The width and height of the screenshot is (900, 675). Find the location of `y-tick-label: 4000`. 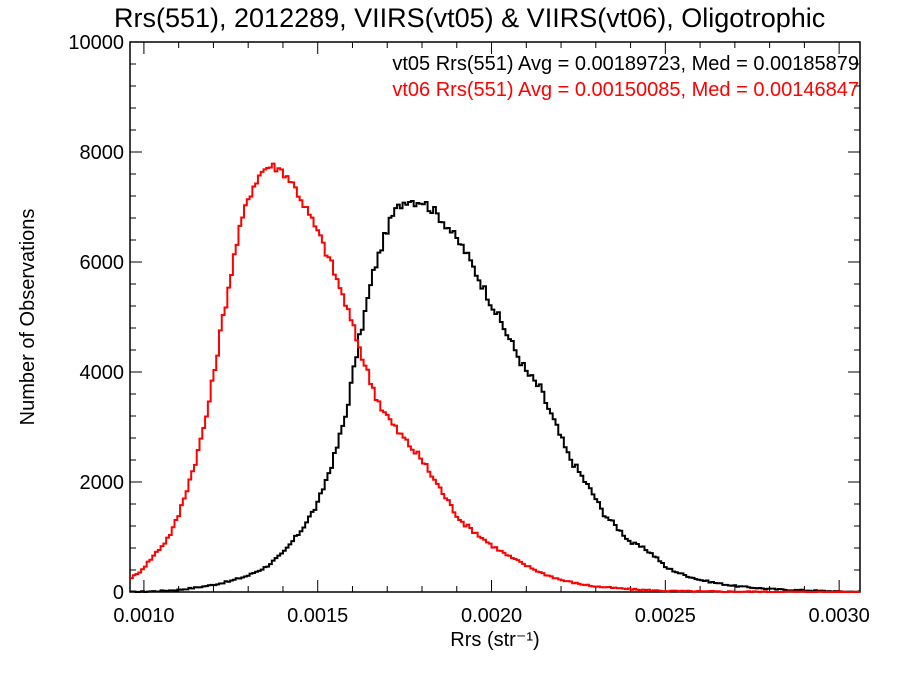

y-tick-label: 4000 is located at coordinates (102, 373).